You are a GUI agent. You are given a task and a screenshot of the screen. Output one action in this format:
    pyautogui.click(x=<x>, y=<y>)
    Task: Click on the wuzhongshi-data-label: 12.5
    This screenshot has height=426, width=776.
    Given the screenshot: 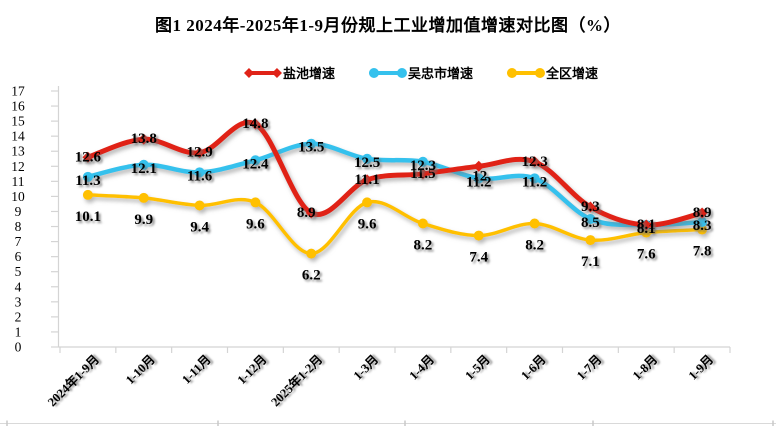 What is the action you would take?
    pyautogui.click(x=367, y=163)
    